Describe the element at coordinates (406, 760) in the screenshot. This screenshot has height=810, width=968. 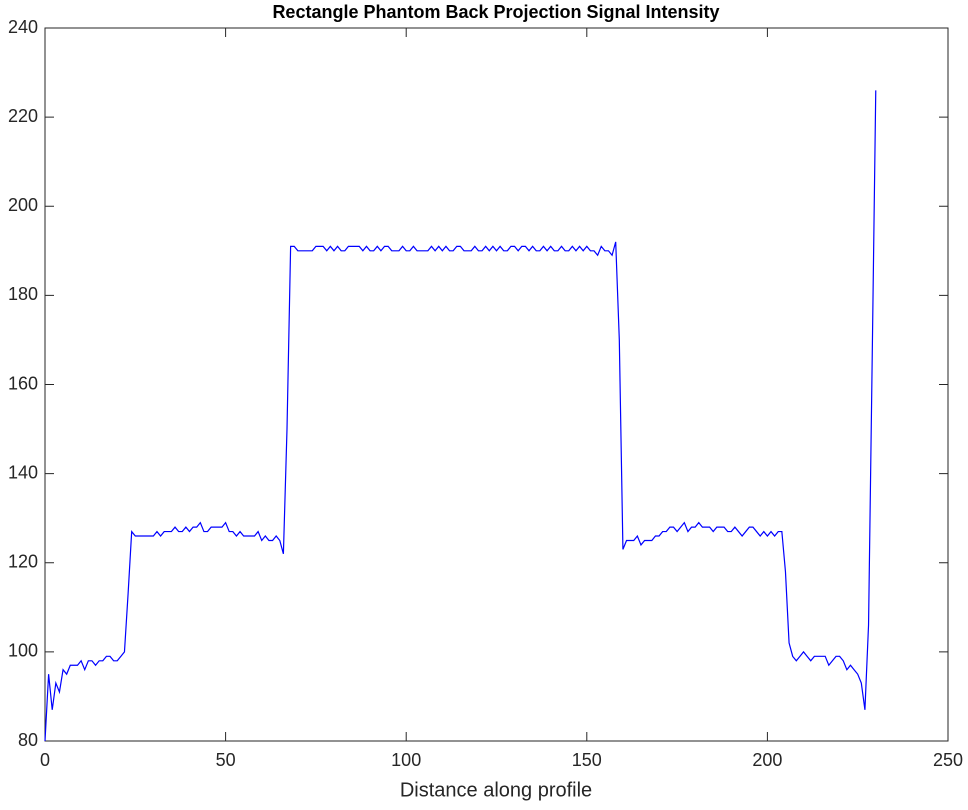
I see `x-tick-label: 100` at that location.